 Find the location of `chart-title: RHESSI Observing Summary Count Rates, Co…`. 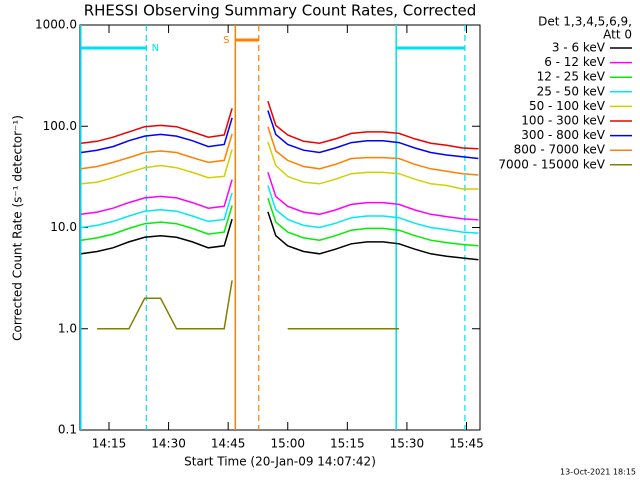

chart-title: RHESSI Observing Summary Count Rates, Co… is located at coordinates (280, 11).